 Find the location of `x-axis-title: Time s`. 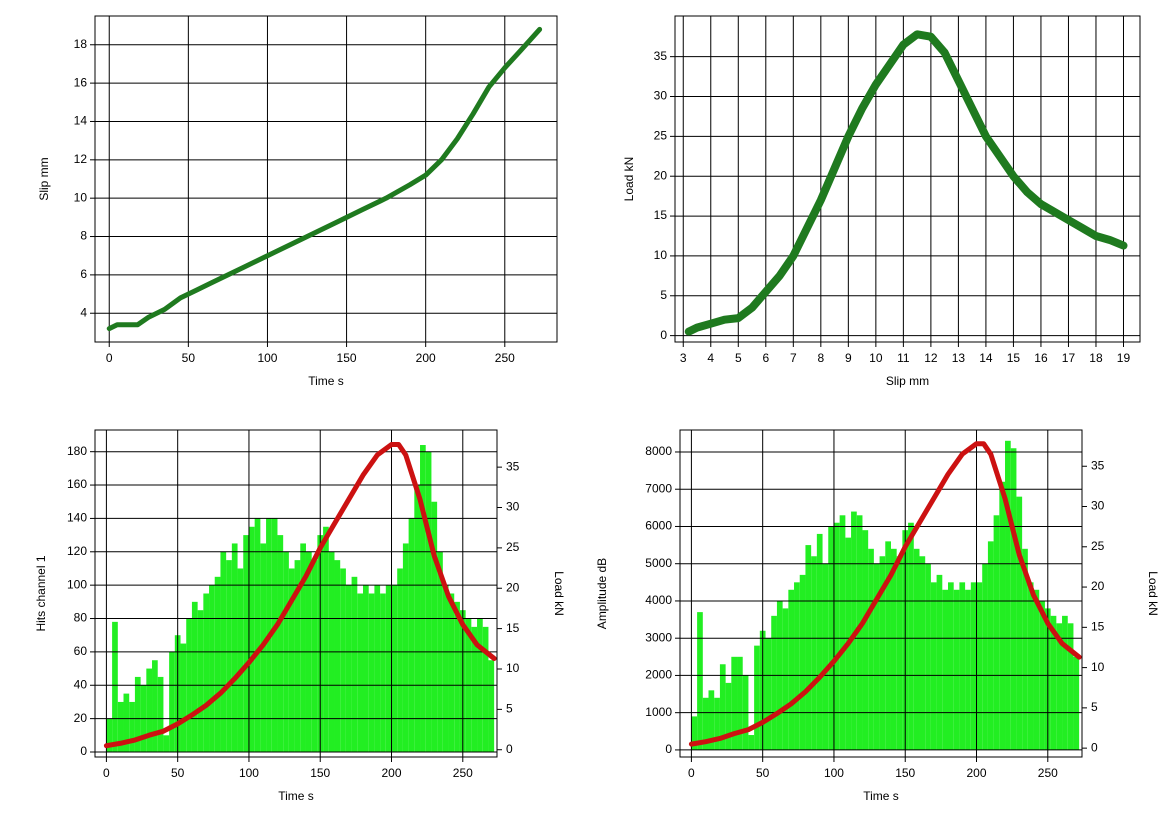

x-axis-title: Time s is located at coordinates (296, 796).